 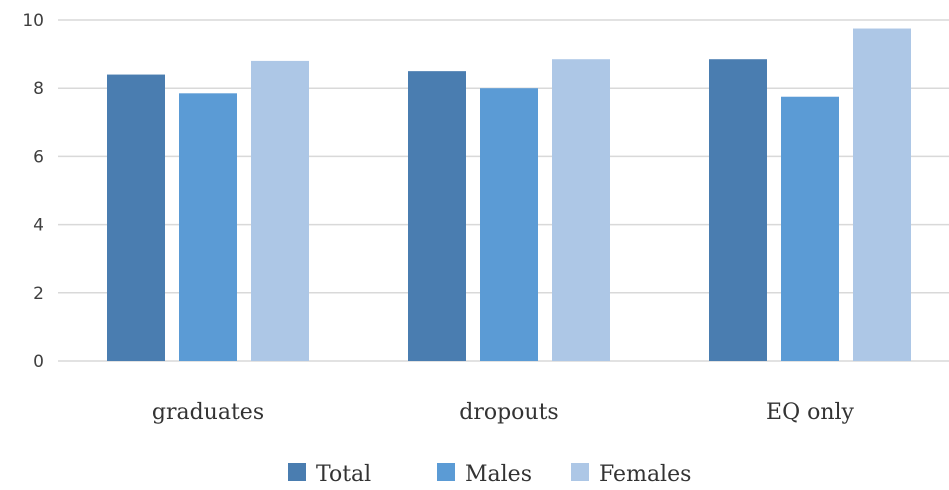 What do you see at coordinates (508, 412) in the screenshot?
I see `x-category-label-dropouts: dropouts` at bounding box center [508, 412].